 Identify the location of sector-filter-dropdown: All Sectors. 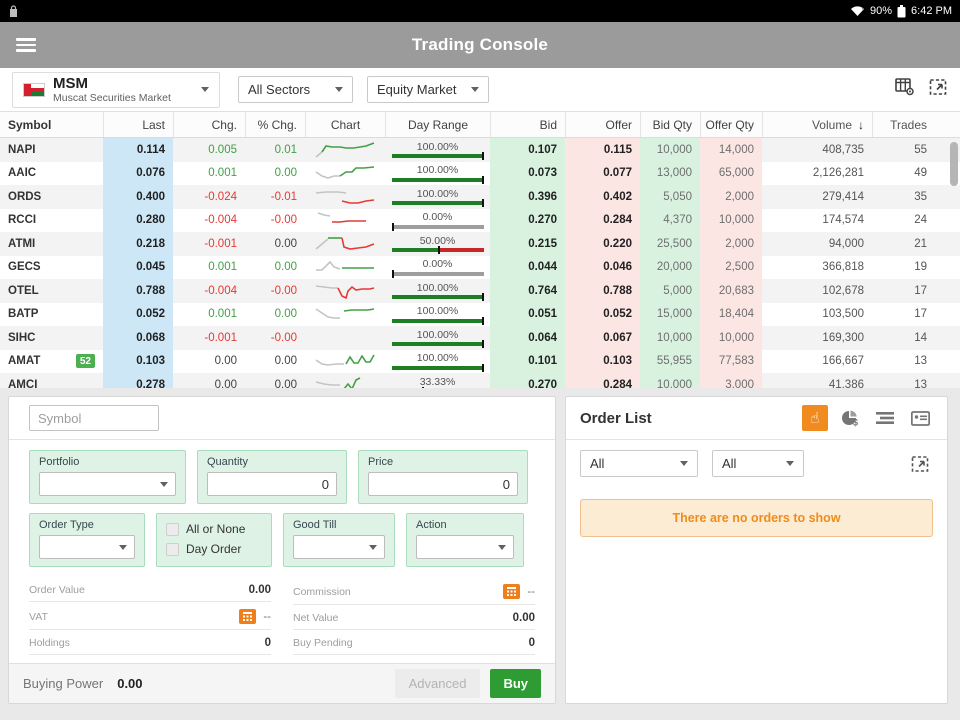
(295, 89).